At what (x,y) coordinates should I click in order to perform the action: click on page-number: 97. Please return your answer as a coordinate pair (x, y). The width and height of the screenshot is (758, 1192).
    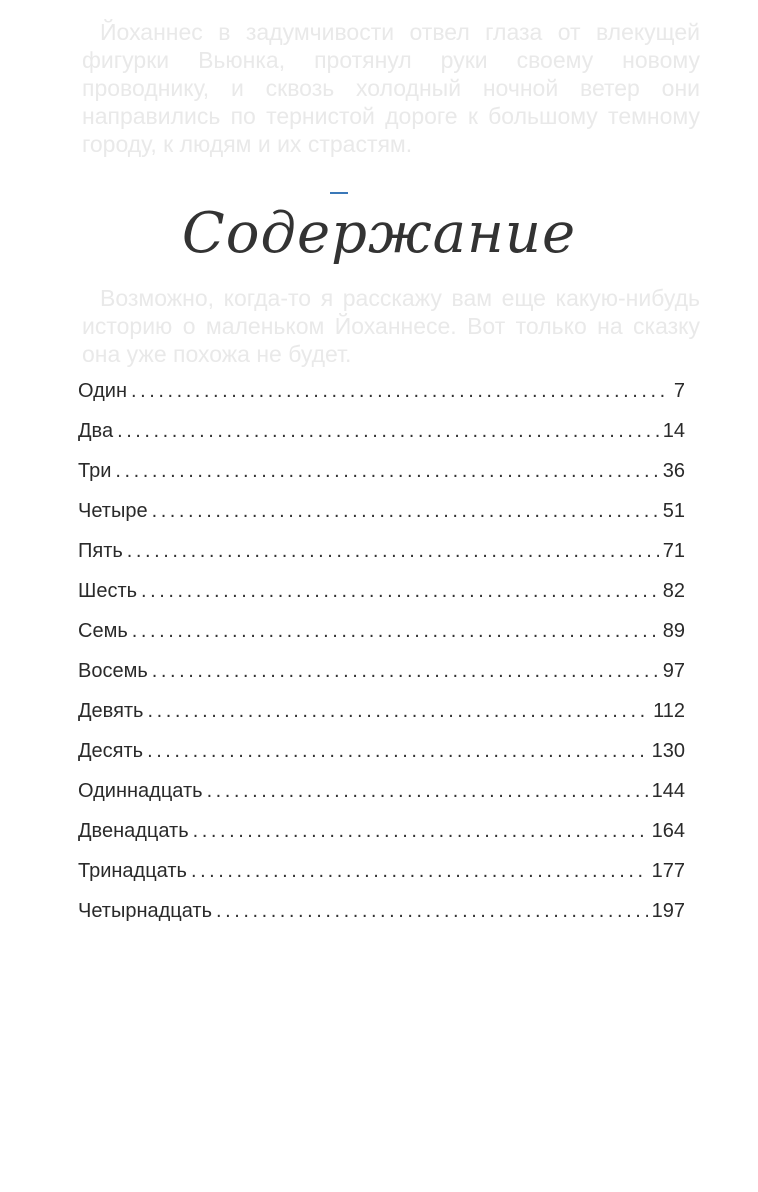
    Looking at the image, I should click on (673, 671).